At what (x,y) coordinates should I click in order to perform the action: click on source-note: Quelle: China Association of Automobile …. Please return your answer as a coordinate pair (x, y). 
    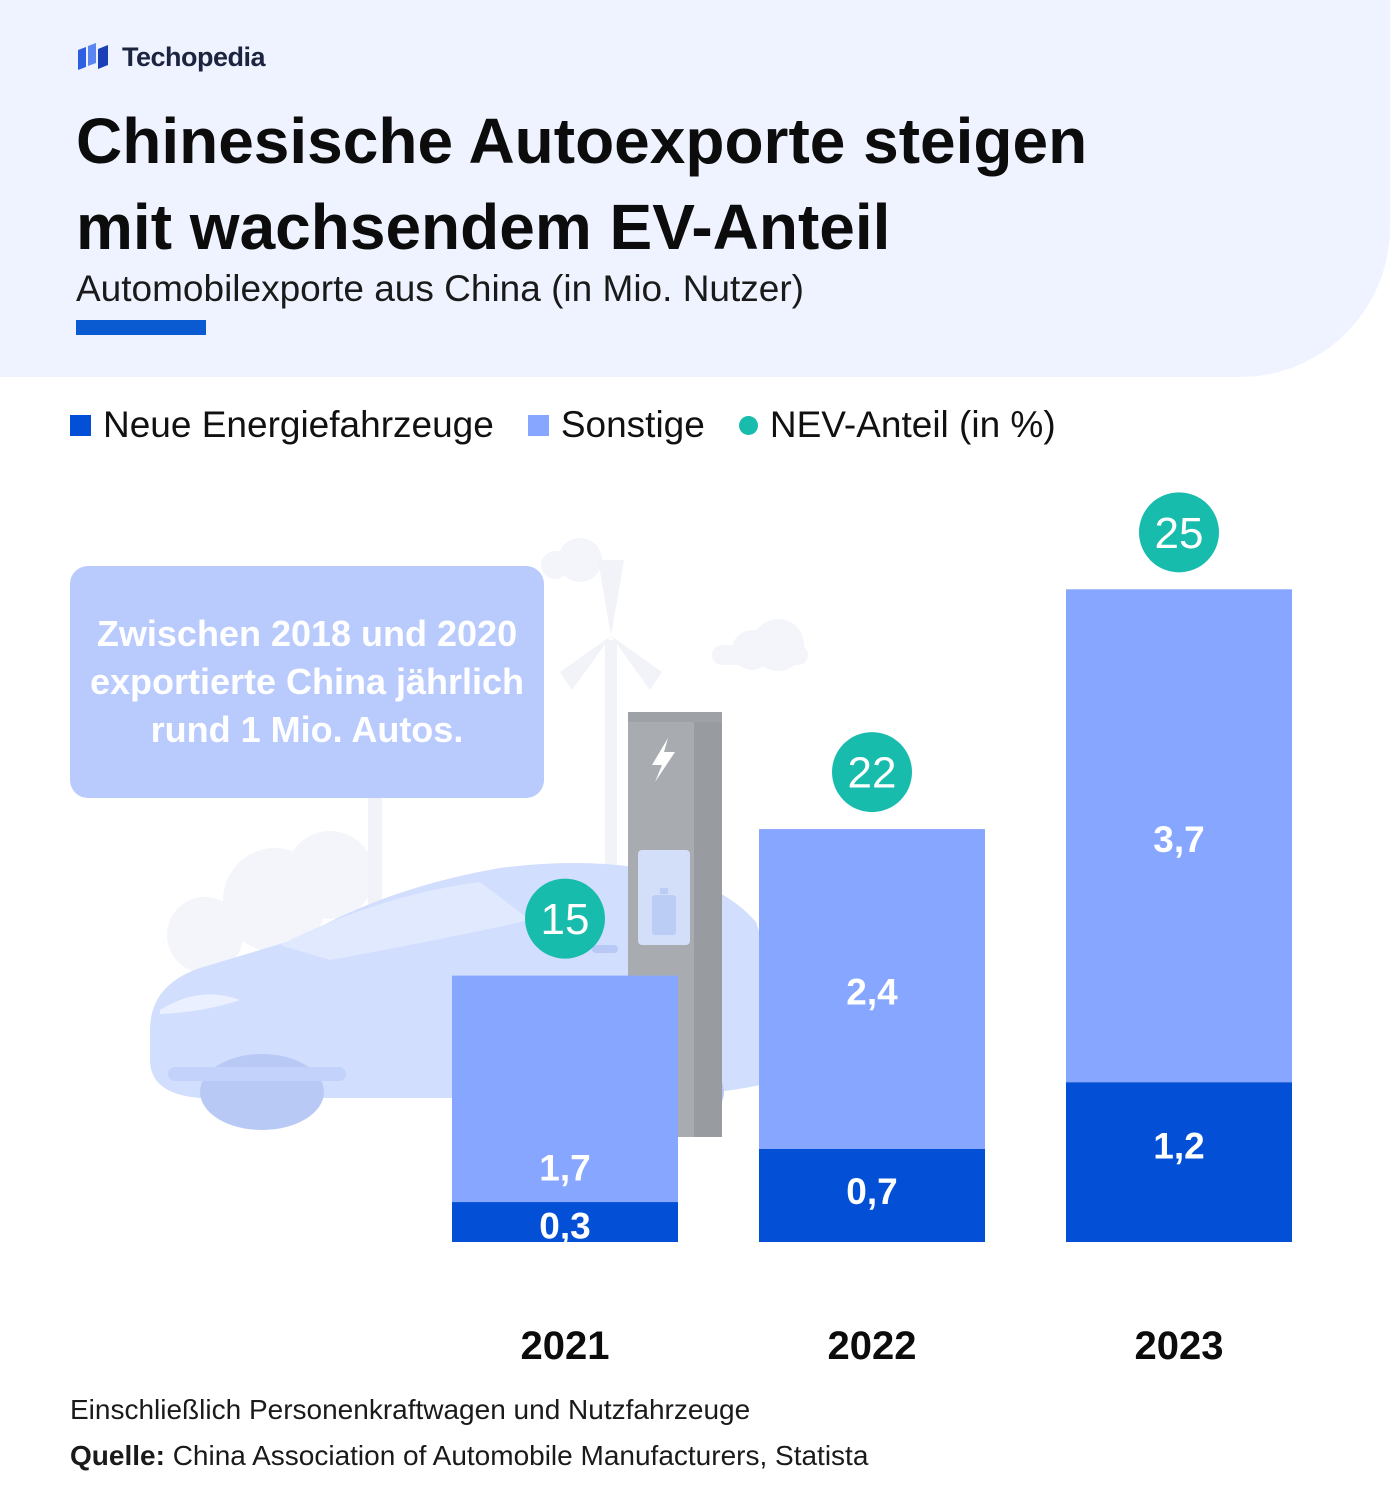
    Looking at the image, I should click on (469, 1456).